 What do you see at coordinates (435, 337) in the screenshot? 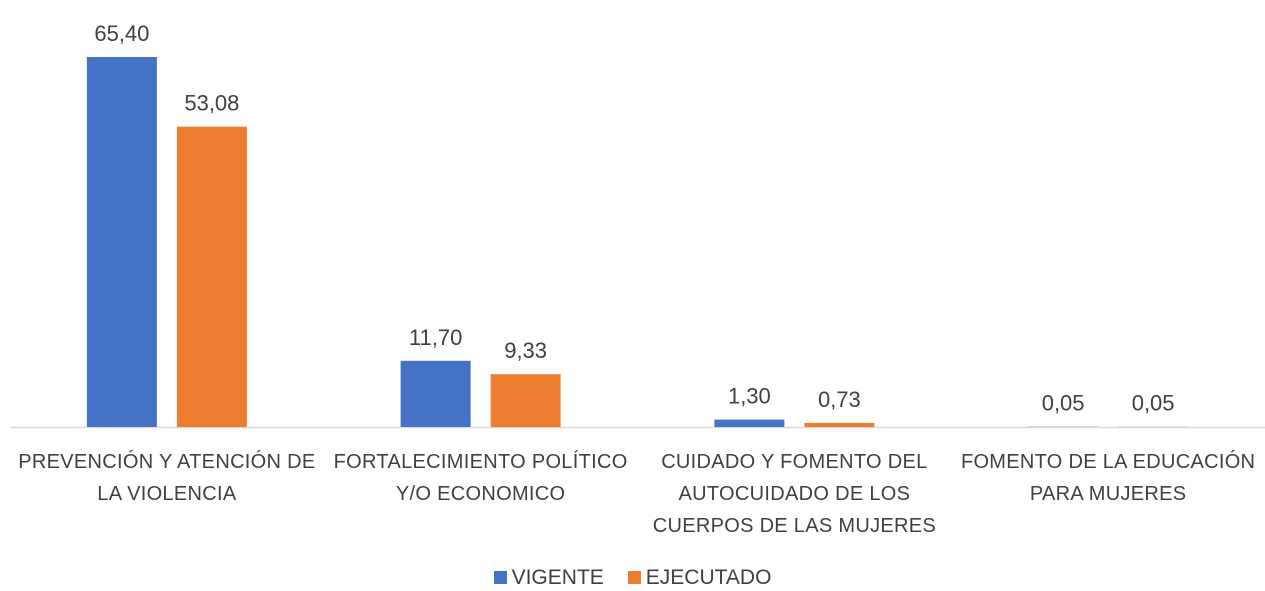
I see `data-label: 11,70` at bounding box center [435, 337].